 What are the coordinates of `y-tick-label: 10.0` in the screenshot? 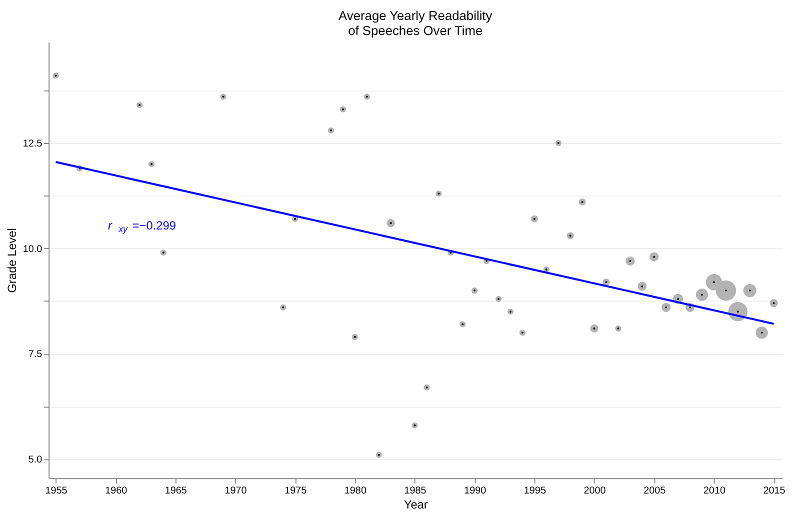 It's located at (32, 249).